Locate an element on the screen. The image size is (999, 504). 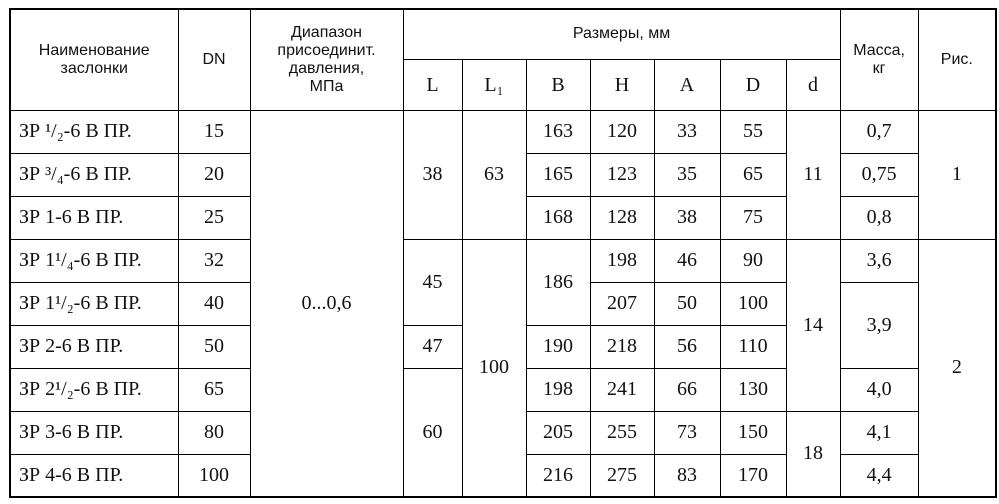
header-pressure: Диапазон присоединит. давления, МПа is located at coordinates (326, 59).